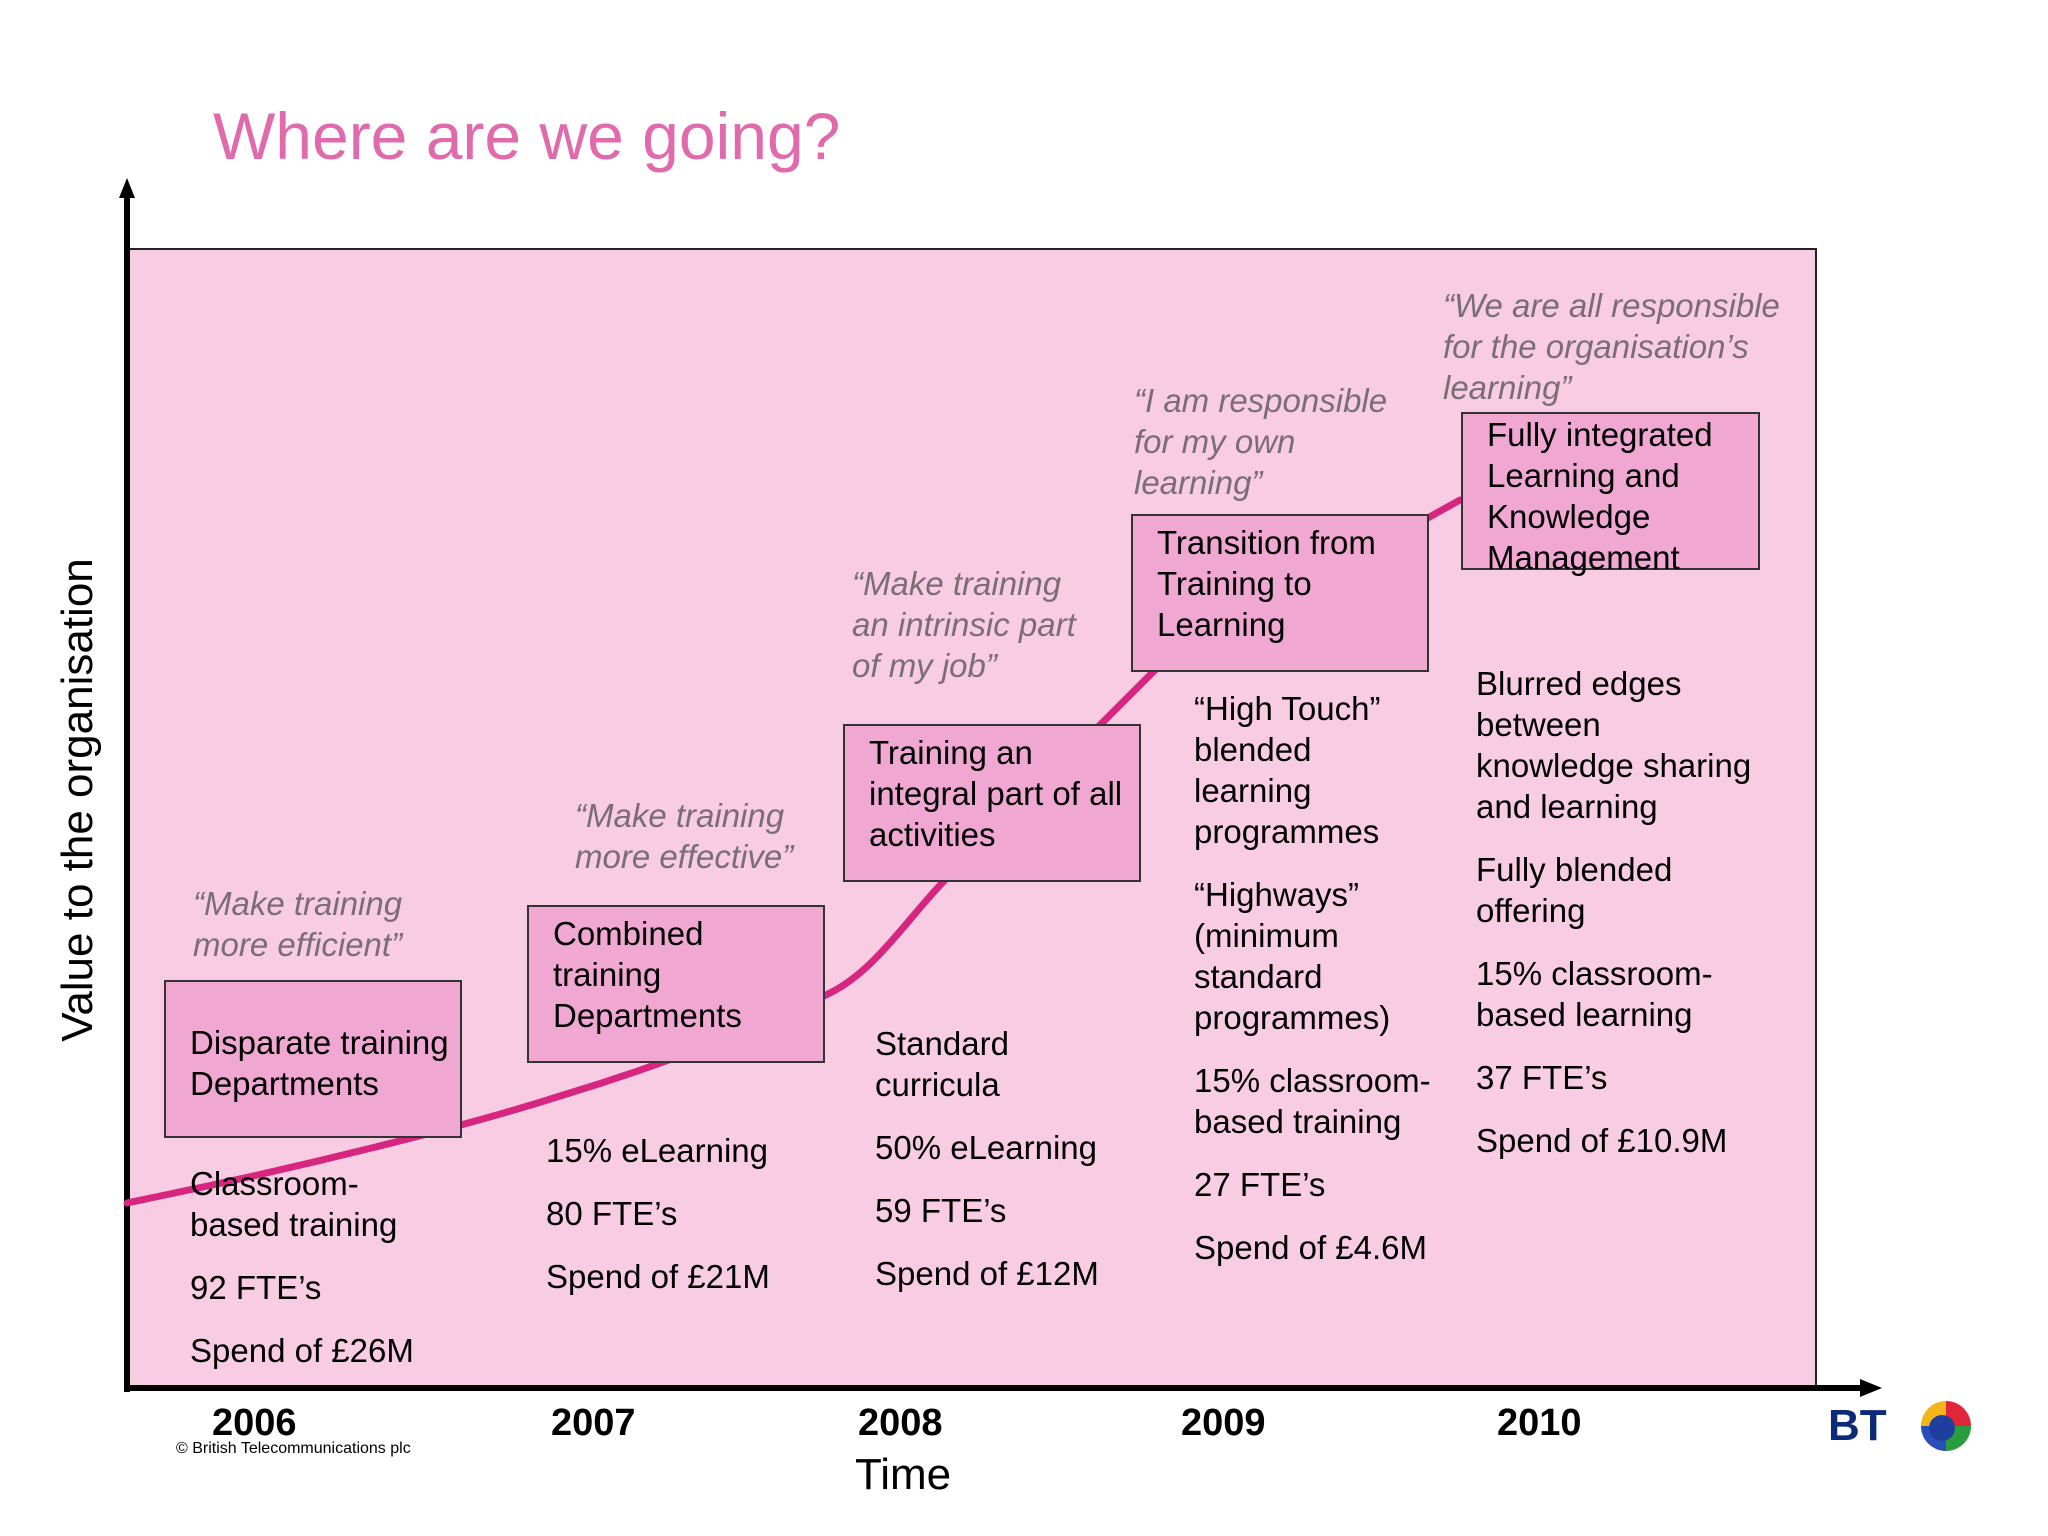 Image resolution: width=2048 pixels, height=1536 pixels. Describe the element at coordinates (77, 800) in the screenshot. I see `y-axis-label: Value to the organisation` at that location.